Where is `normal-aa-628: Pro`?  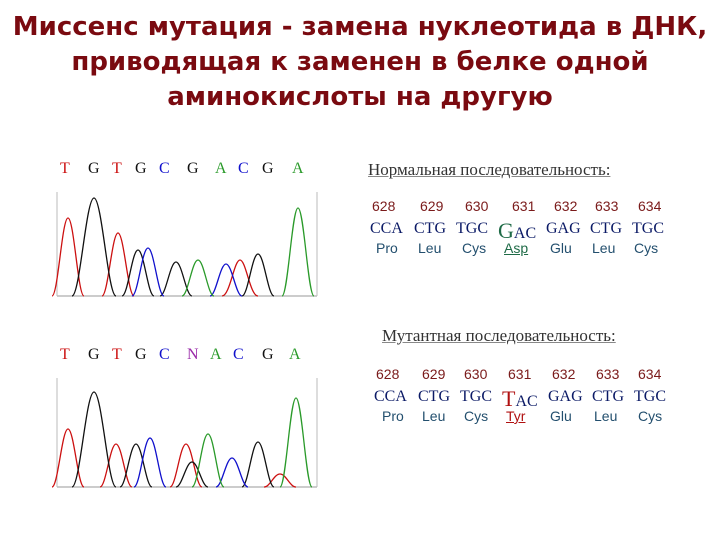 normal-aa-628: Pro is located at coordinates (387, 248).